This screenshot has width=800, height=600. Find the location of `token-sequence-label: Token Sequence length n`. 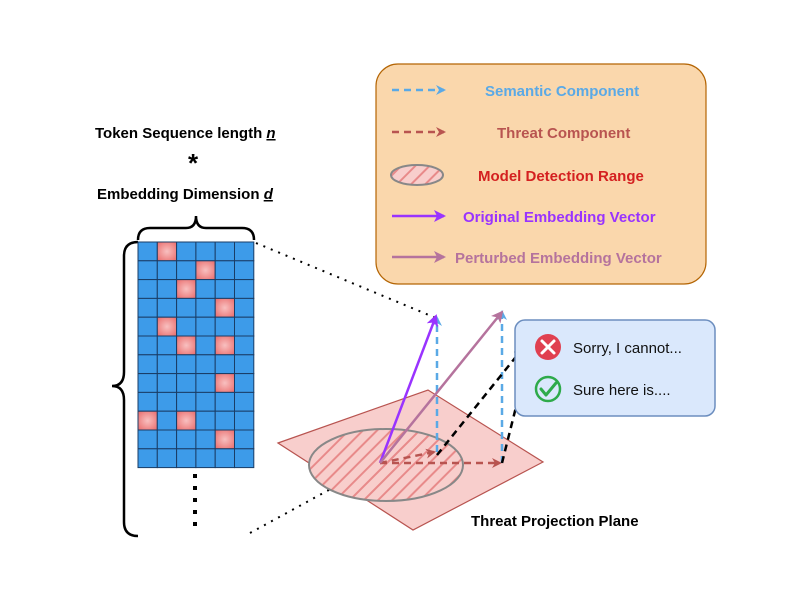

token-sequence-label: Token Sequence length n is located at coordinates (185, 133).